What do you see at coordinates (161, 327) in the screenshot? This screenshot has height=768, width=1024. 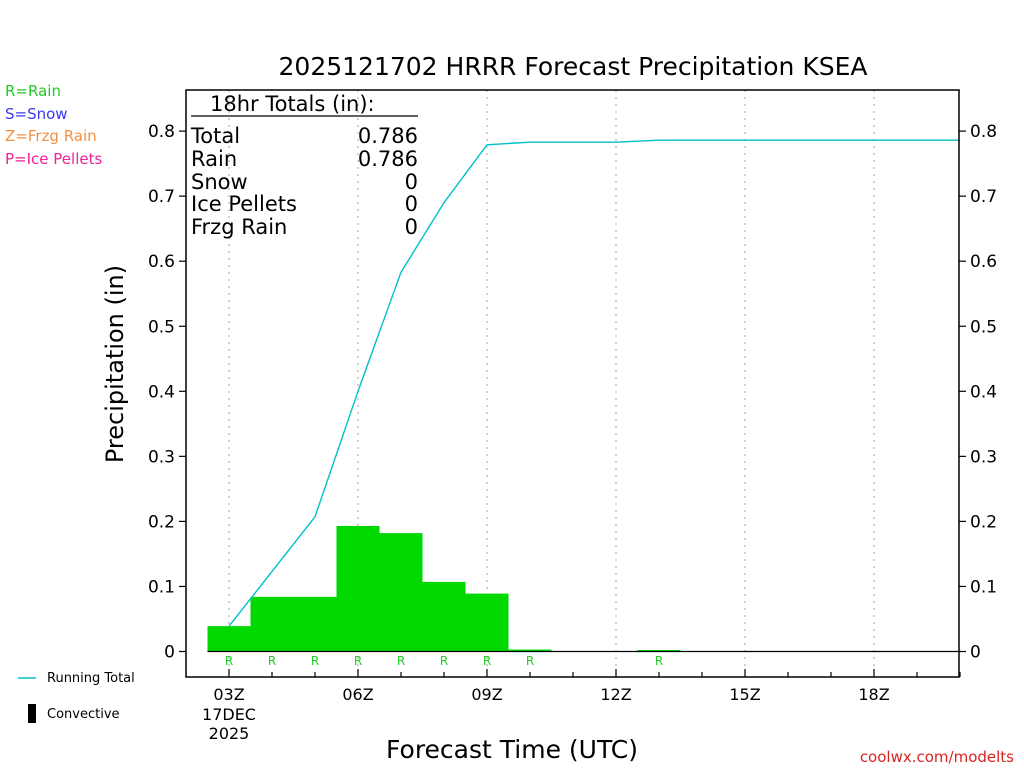 I see `ytick-label-left-0.5: 0.5` at bounding box center [161, 327].